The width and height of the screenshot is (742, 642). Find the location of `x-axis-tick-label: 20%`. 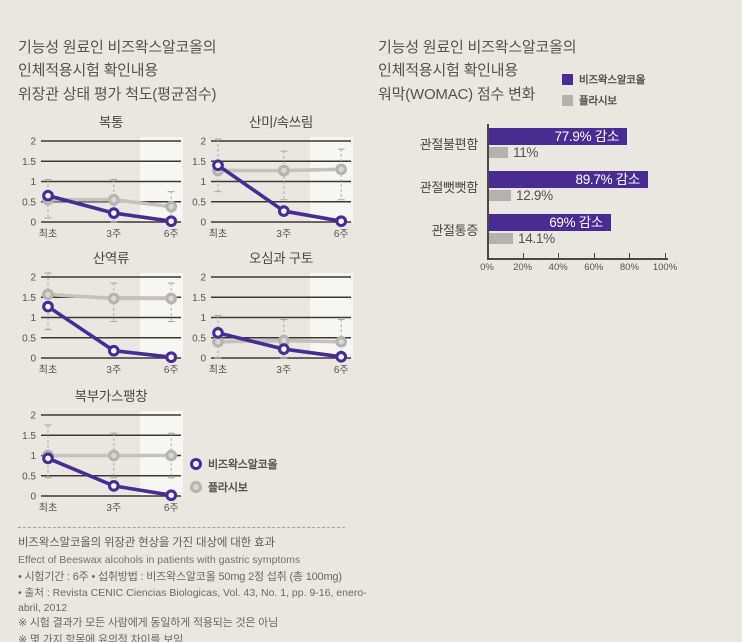

x-axis-tick-label: 20% is located at coordinates (523, 267).